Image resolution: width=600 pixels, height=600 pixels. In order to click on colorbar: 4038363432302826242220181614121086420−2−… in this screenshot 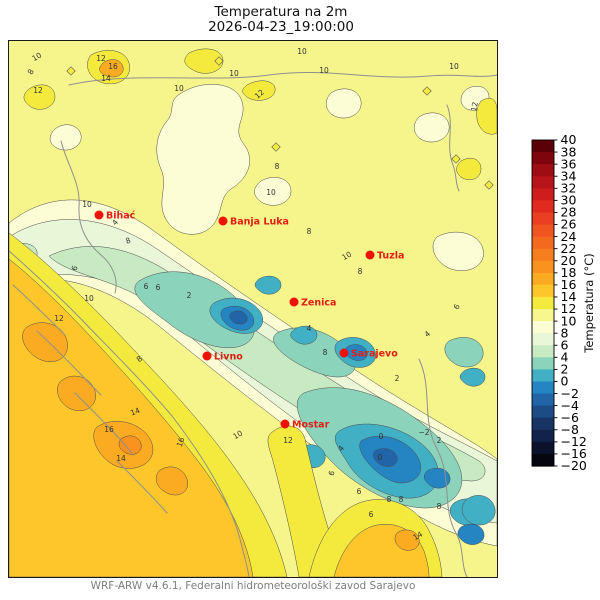, I will do `click(559, 302)`.